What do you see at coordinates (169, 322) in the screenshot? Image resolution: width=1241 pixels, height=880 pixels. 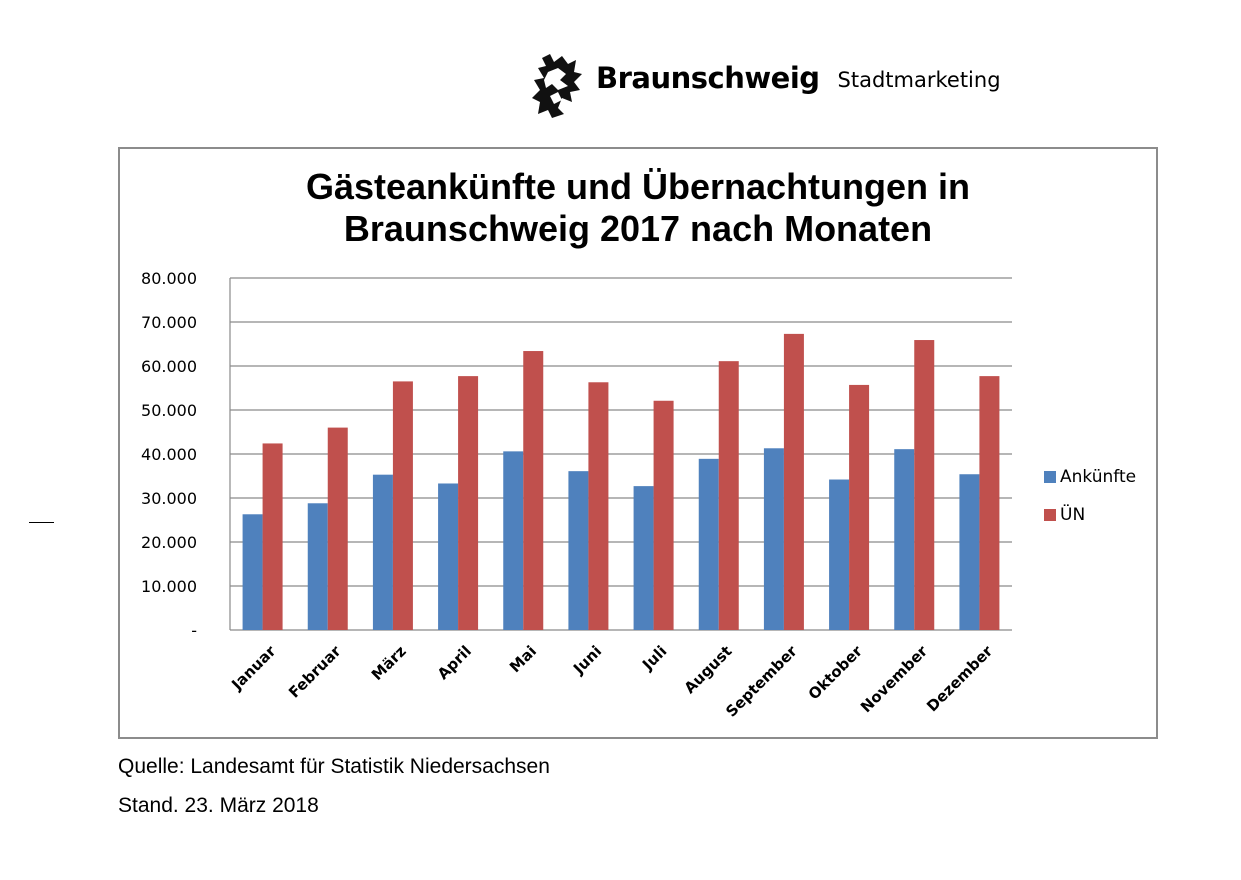 I see `y-tick-label: 70.000` at bounding box center [169, 322].